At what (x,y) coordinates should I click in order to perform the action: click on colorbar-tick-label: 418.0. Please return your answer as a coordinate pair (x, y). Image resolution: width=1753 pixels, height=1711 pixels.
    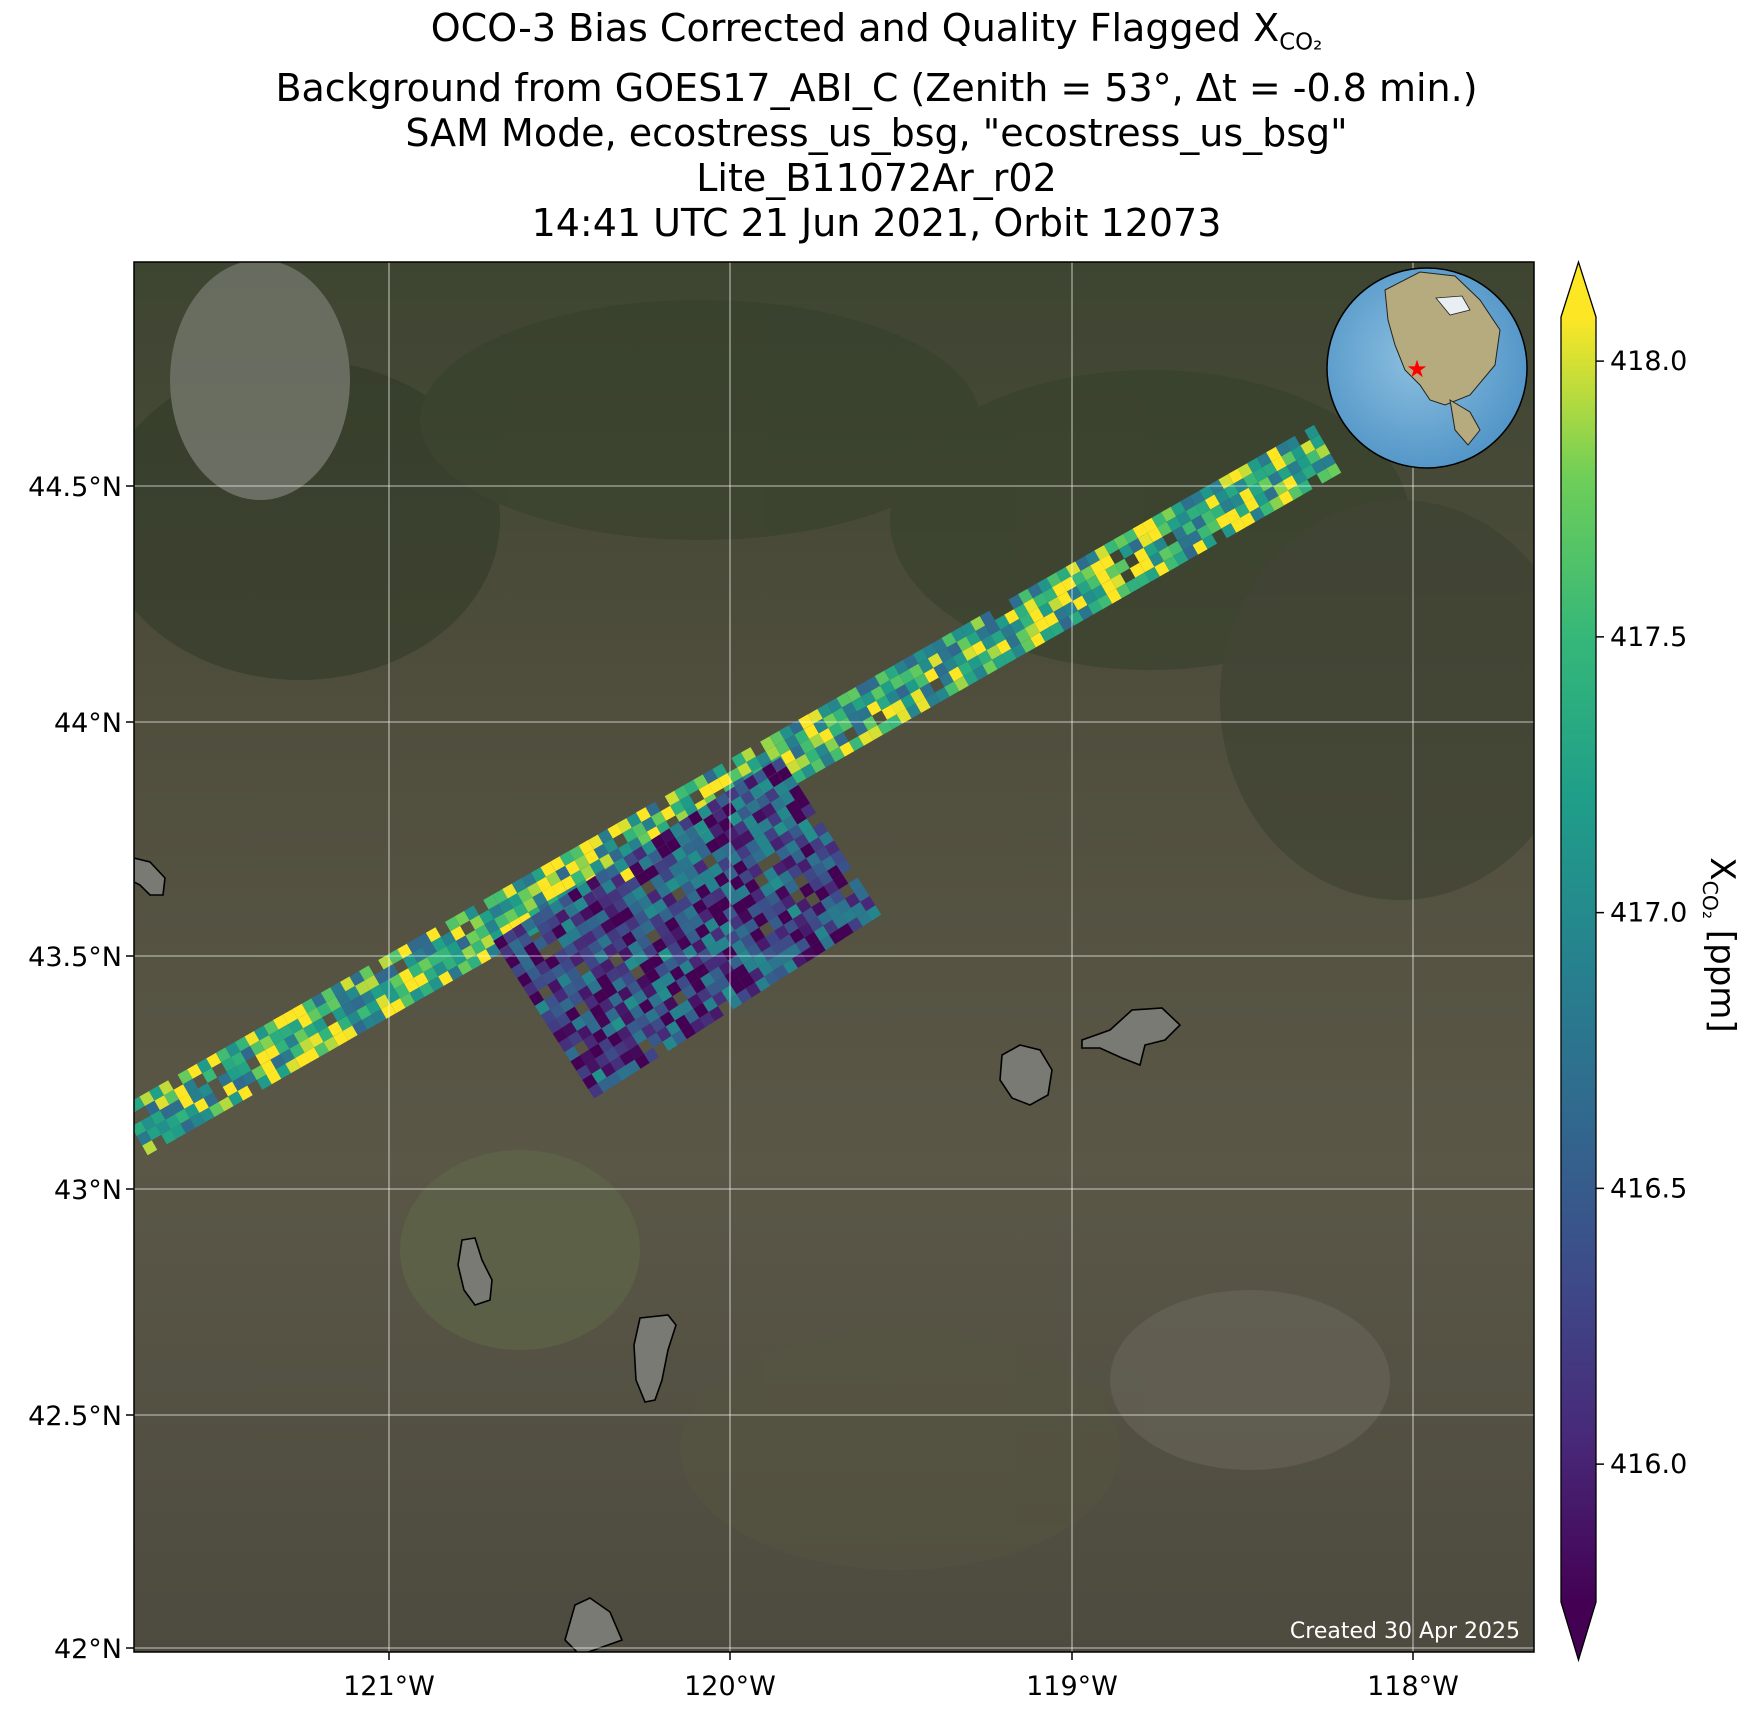
    Looking at the image, I should click on (1648, 361).